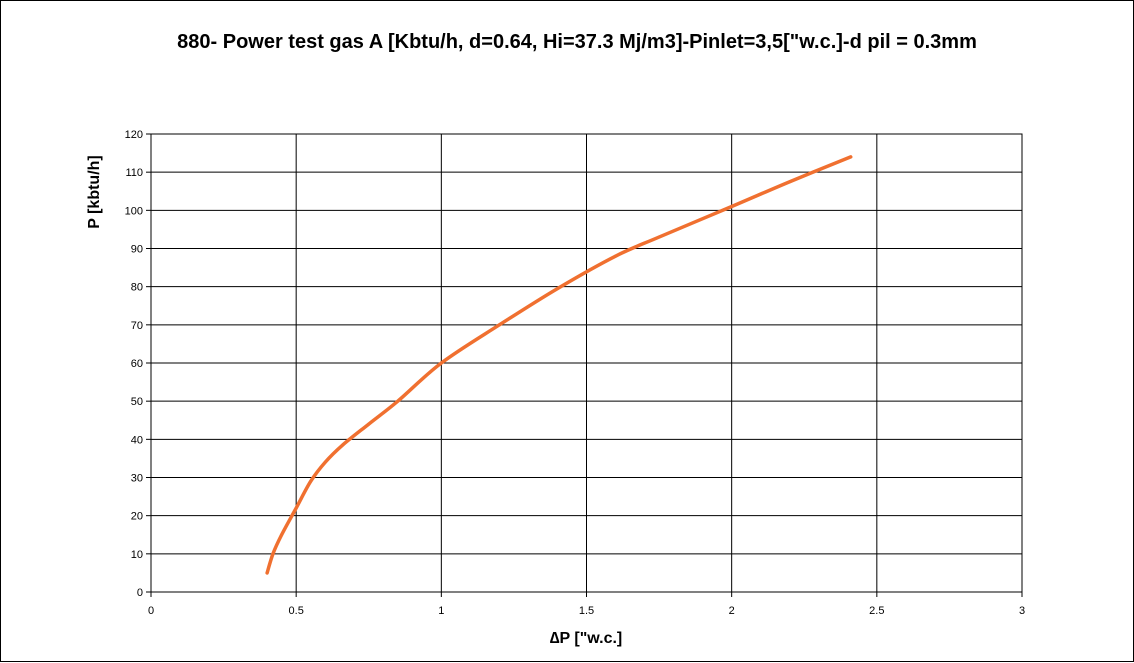  Describe the element at coordinates (140, 593) in the screenshot. I see `y-tick-label: 0` at that location.